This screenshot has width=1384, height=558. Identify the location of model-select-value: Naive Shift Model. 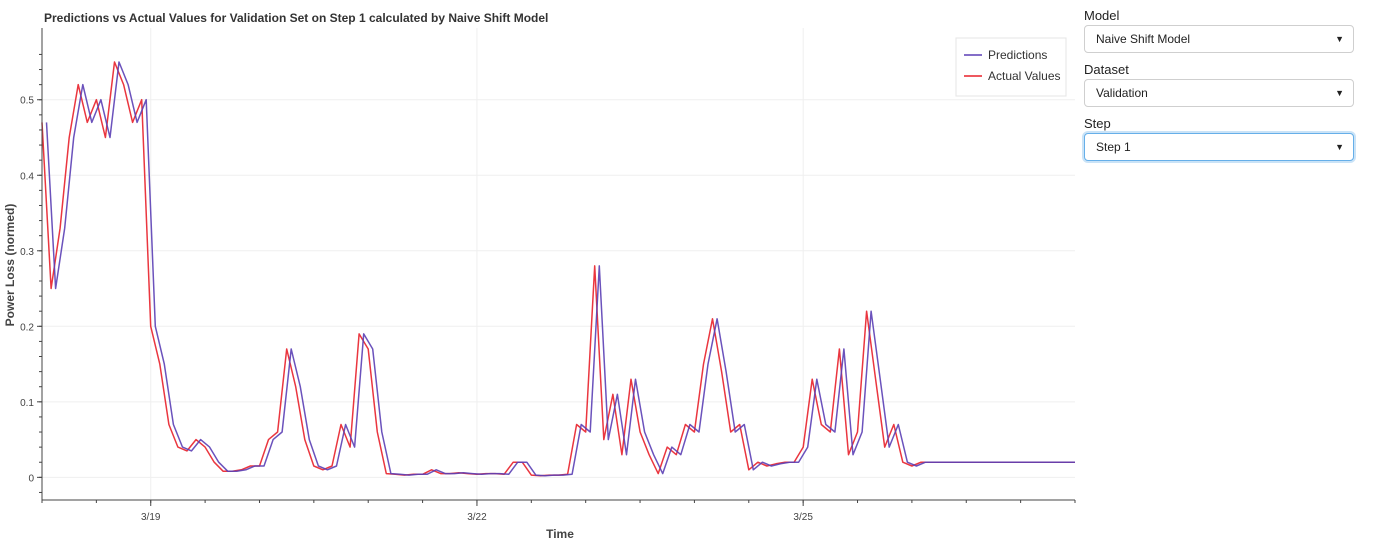
(1143, 39).